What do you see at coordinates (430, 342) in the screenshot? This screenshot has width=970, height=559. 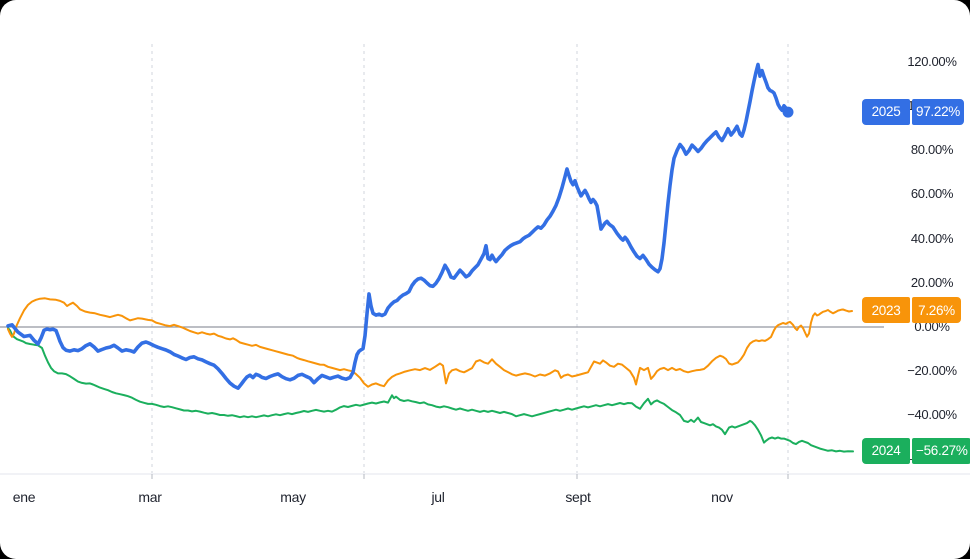 I see `series-2023-line` at bounding box center [430, 342].